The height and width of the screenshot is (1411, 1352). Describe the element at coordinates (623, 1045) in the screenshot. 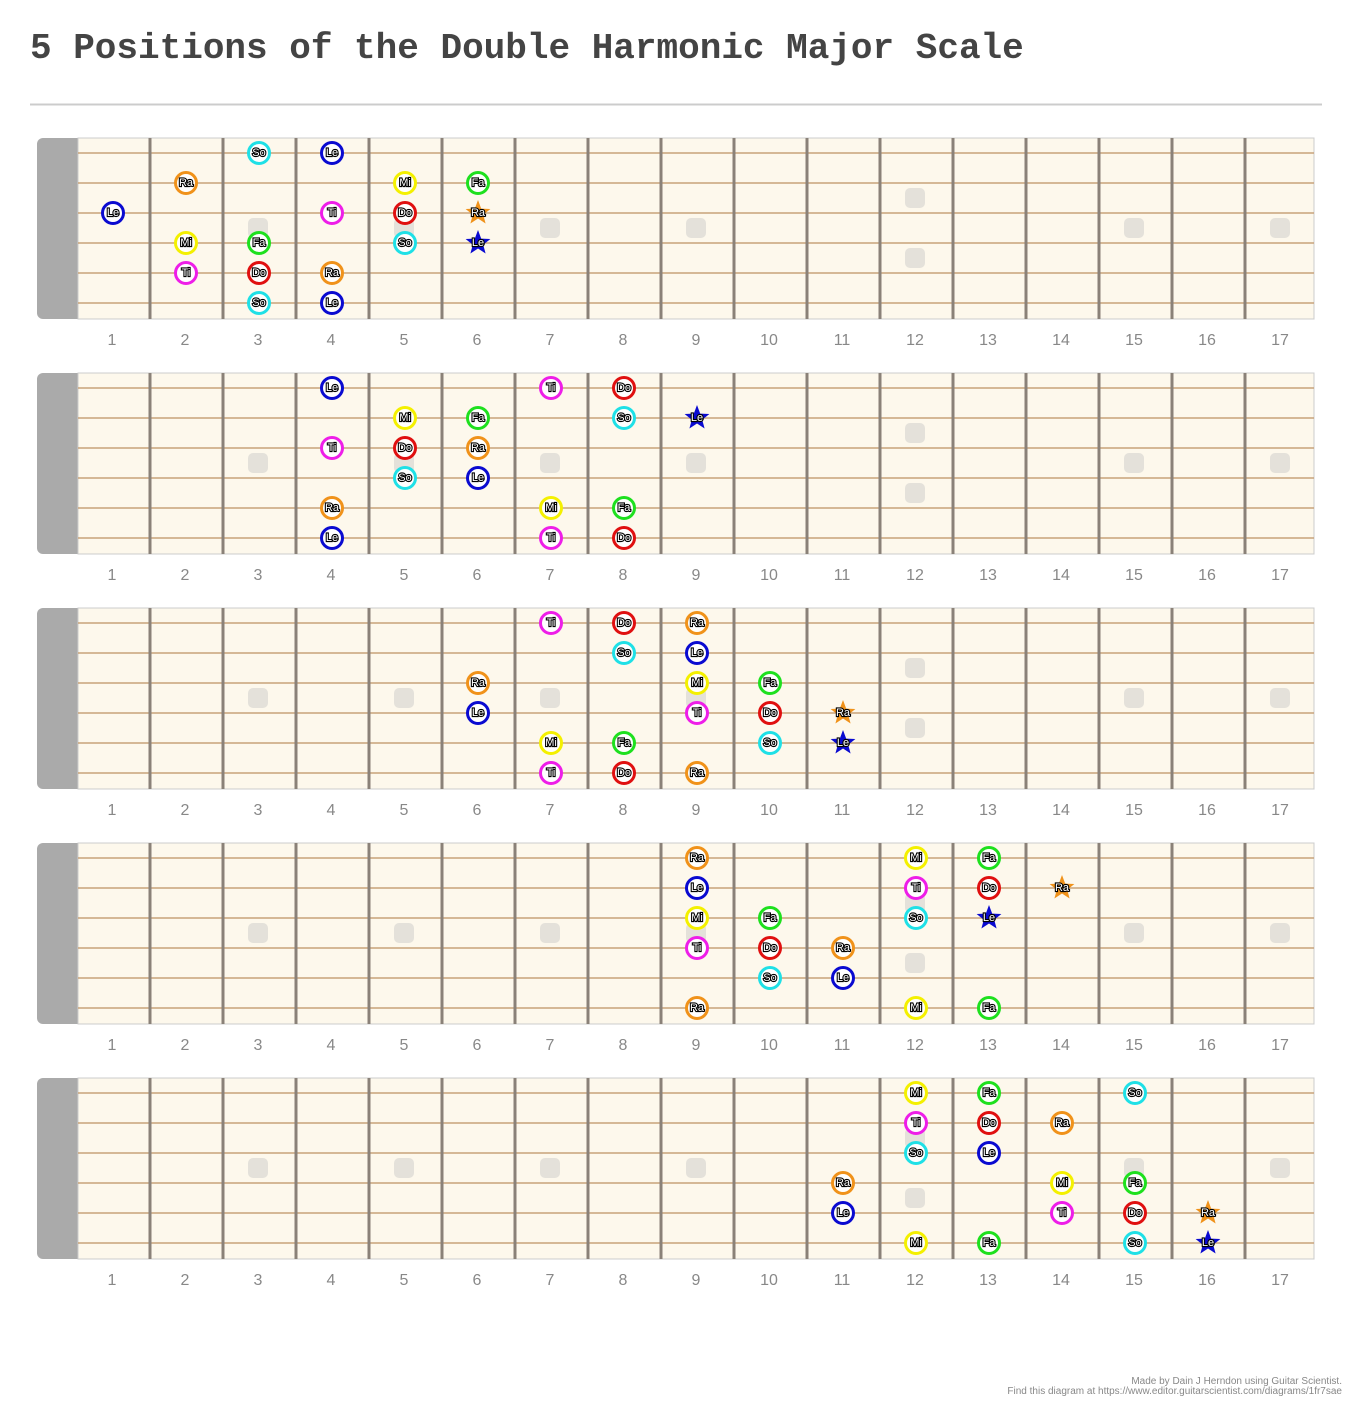

I see `fret-number: 8` at that location.